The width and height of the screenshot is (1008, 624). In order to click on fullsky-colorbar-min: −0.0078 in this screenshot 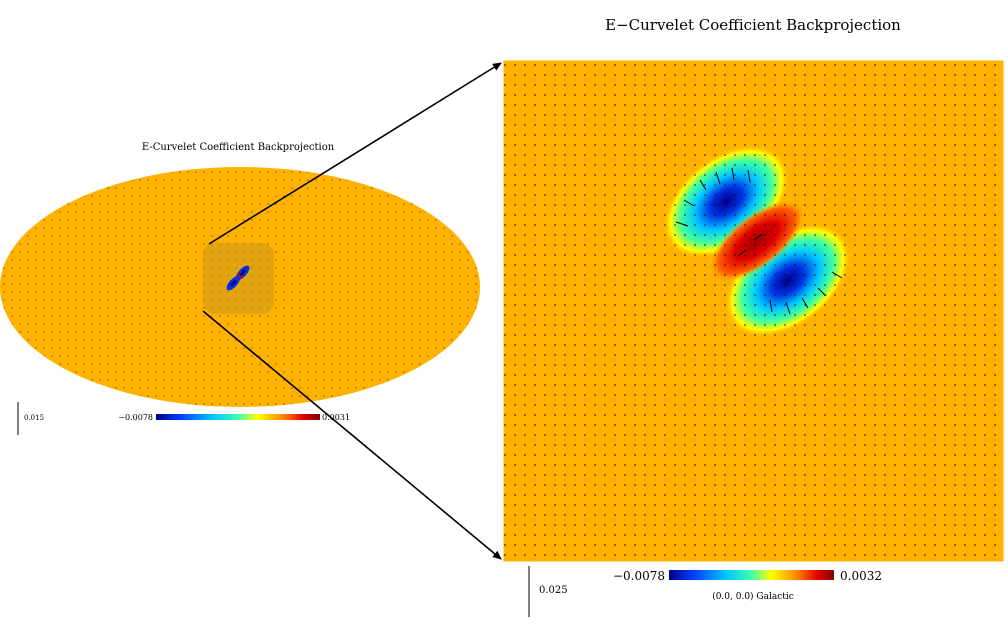, I will do `click(135, 417)`.